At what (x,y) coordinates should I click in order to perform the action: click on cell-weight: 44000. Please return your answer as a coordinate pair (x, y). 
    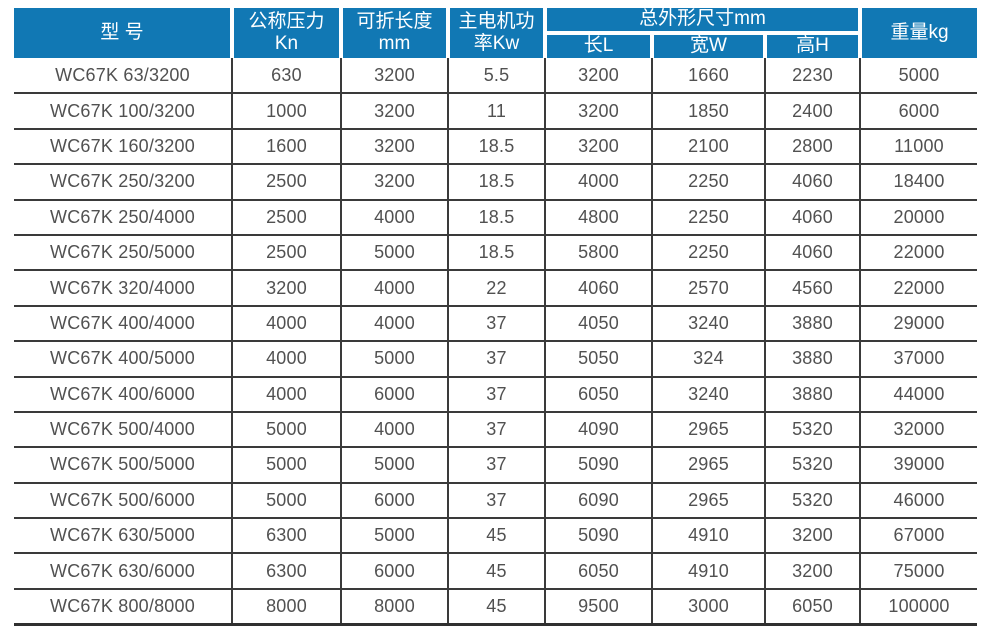
    Looking at the image, I should click on (918, 394).